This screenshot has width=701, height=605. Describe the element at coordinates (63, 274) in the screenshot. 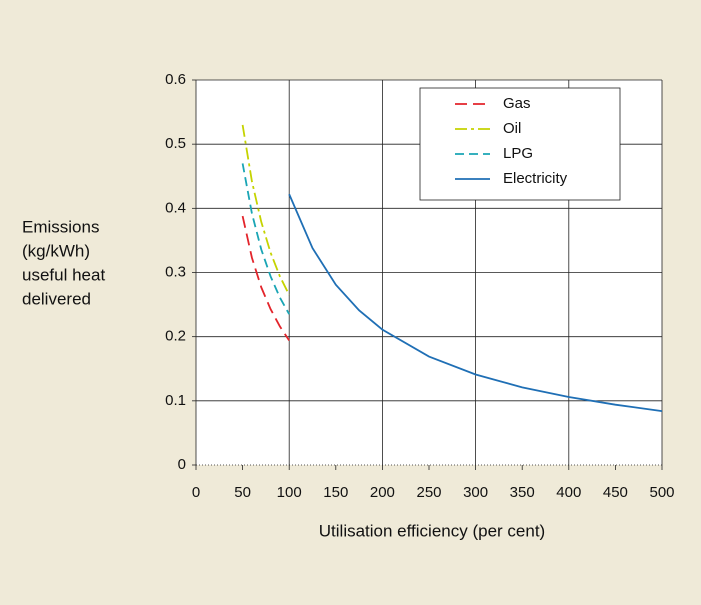

I see `y-axis-label: useful heat` at that location.